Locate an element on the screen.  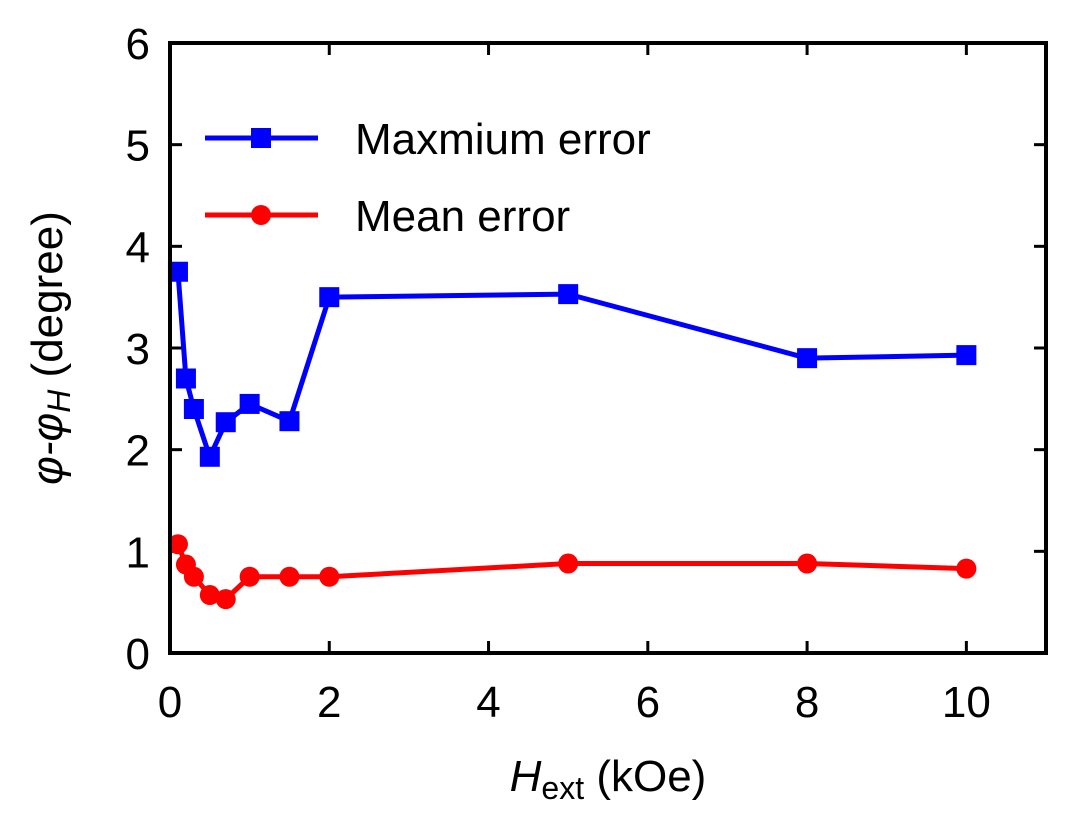
y-tick-label: 4 is located at coordinates (138, 247).